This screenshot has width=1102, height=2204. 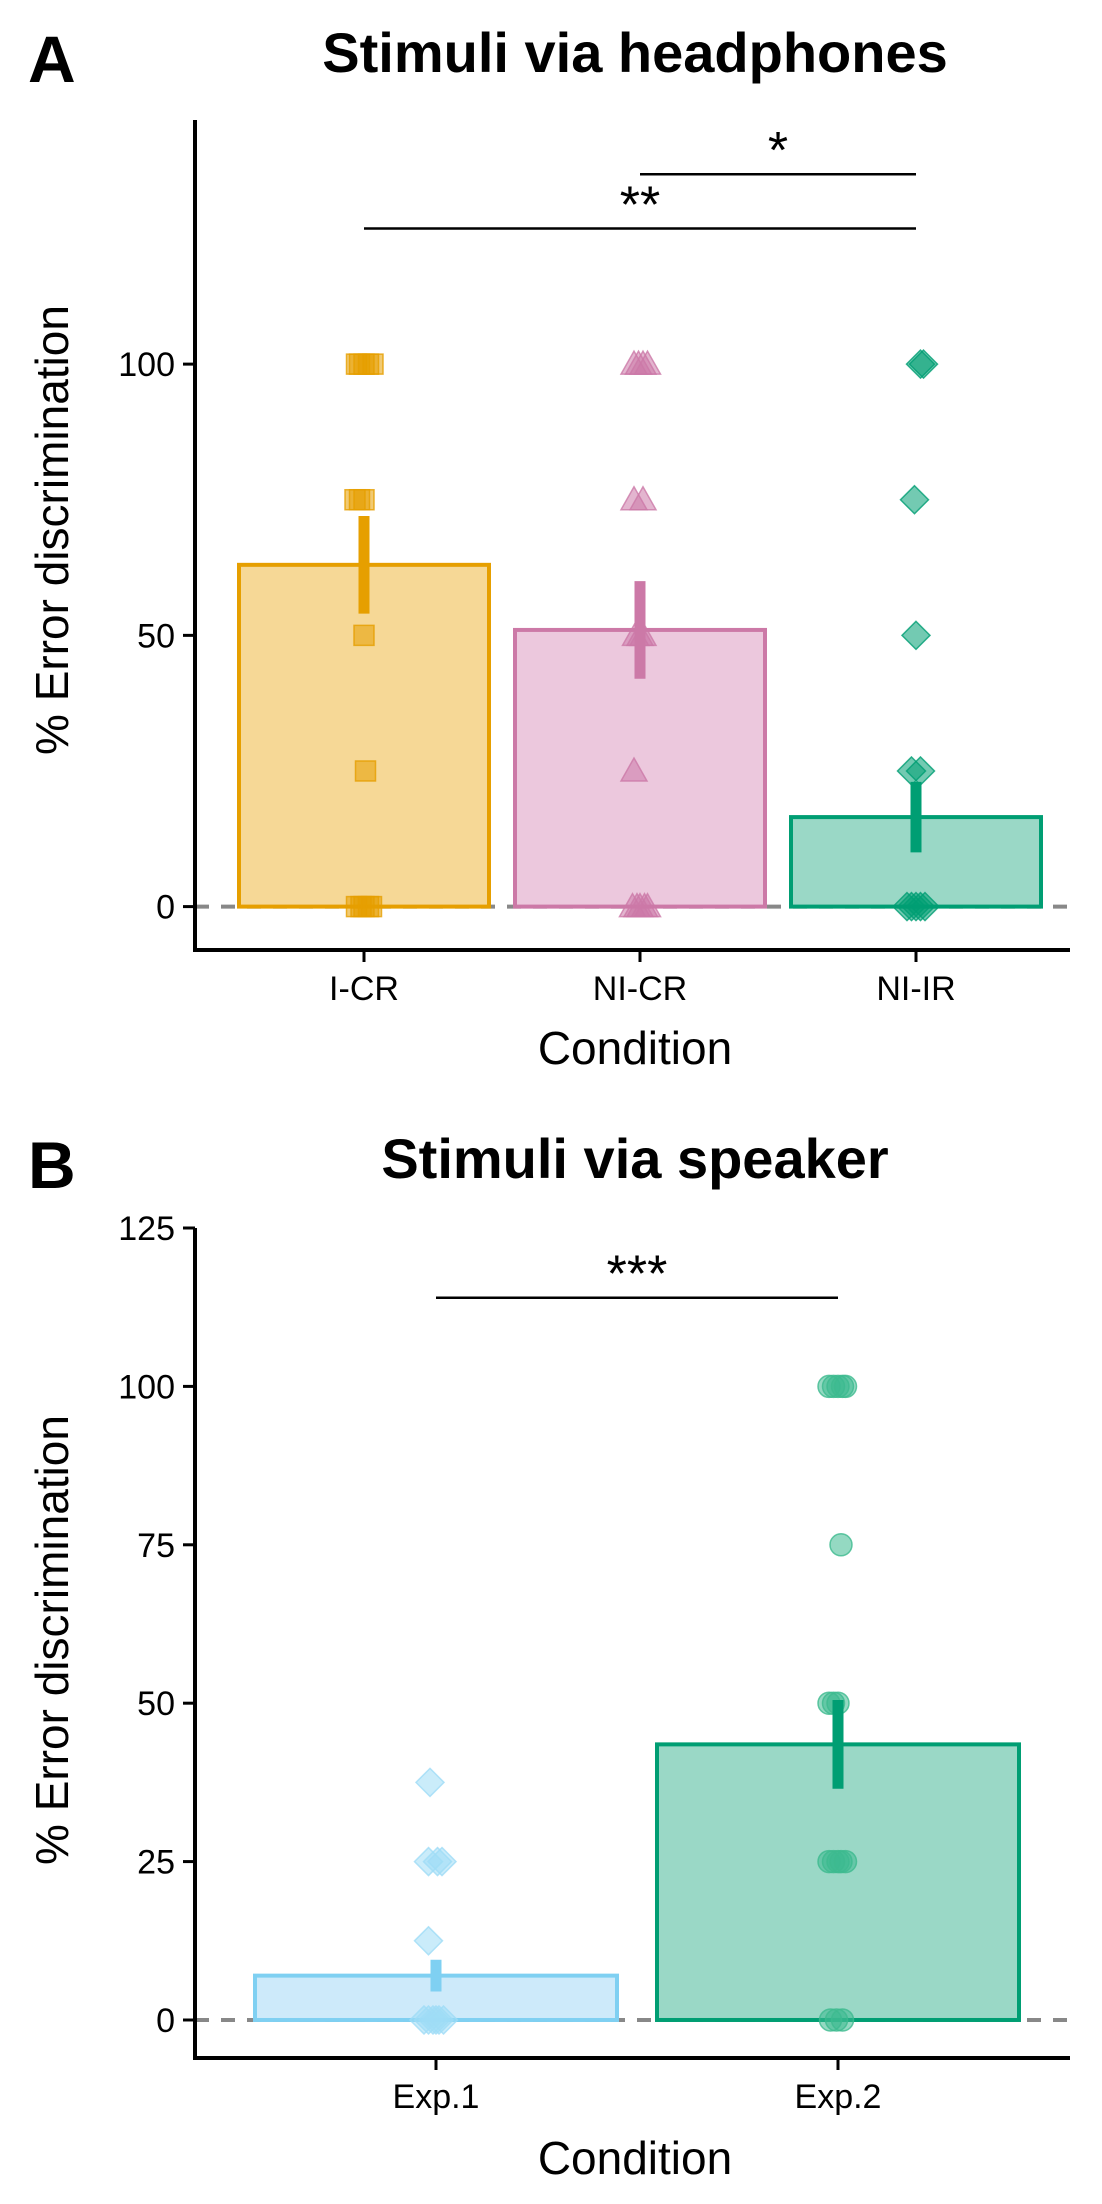 What do you see at coordinates (436, 2097) in the screenshot?
I see `panel-b-x-tick-label: Exp.1` at bounding box center [436, 2097].